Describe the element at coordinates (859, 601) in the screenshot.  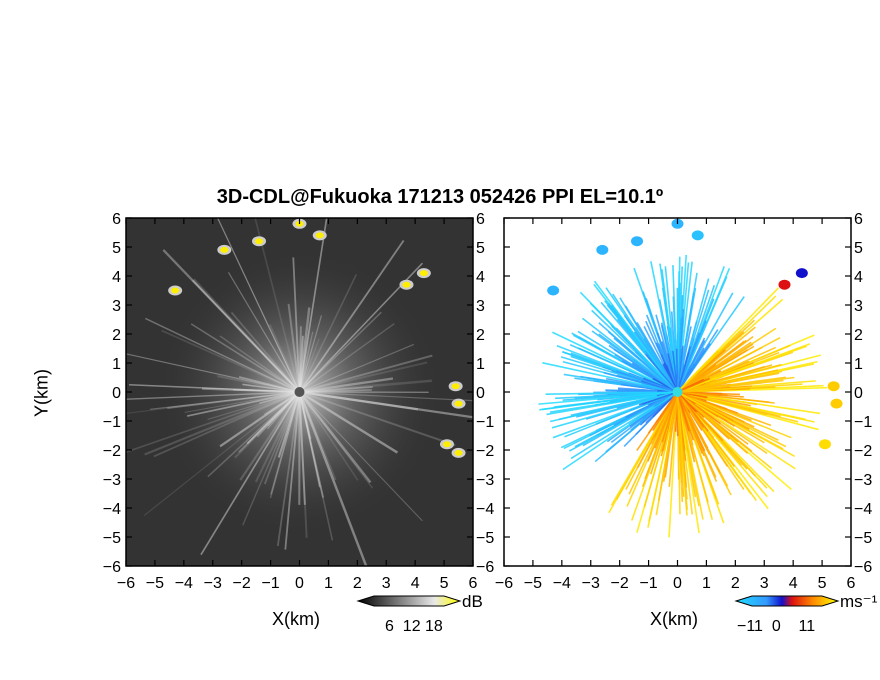
I see `right-colorbar-unit: ms⁻¹` at that location.